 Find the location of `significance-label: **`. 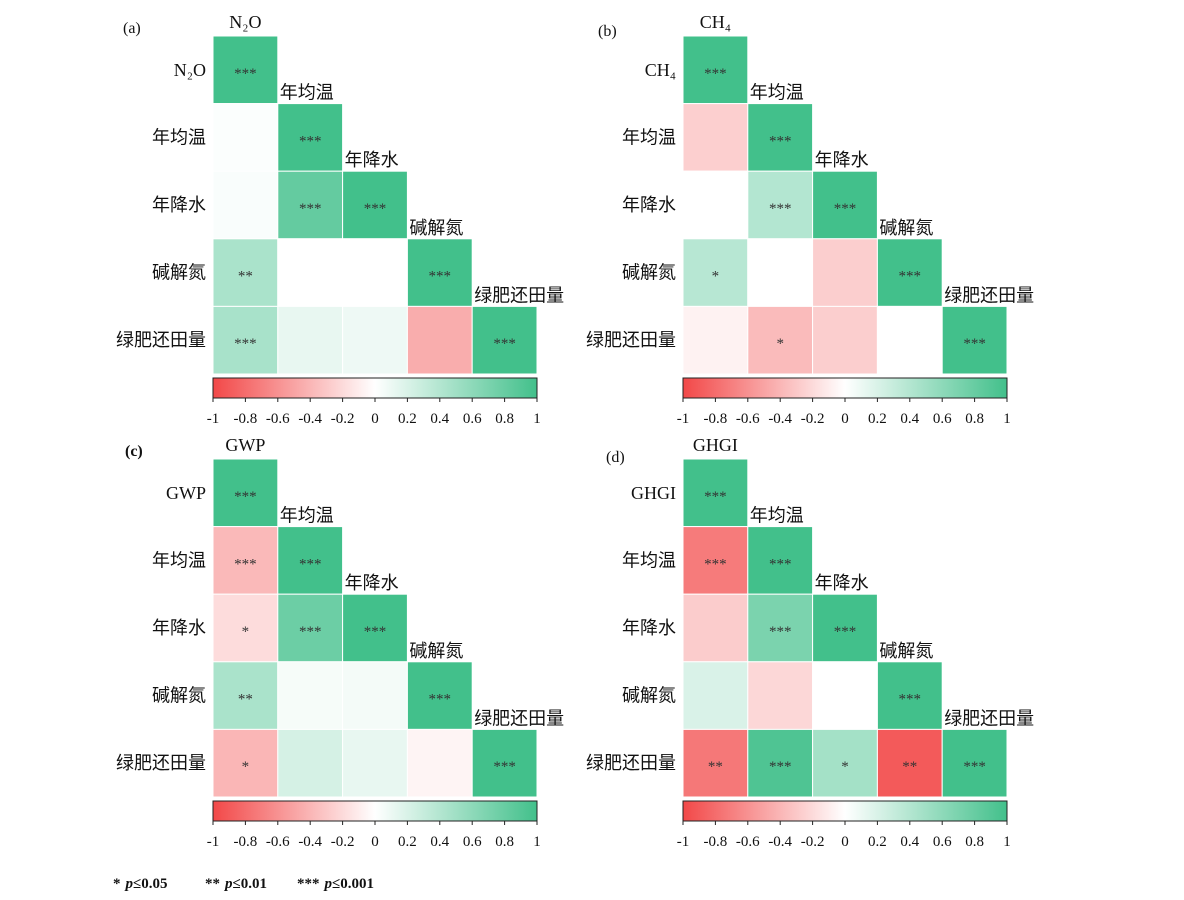

significance-label: ** is located at coordinates (715, 767).